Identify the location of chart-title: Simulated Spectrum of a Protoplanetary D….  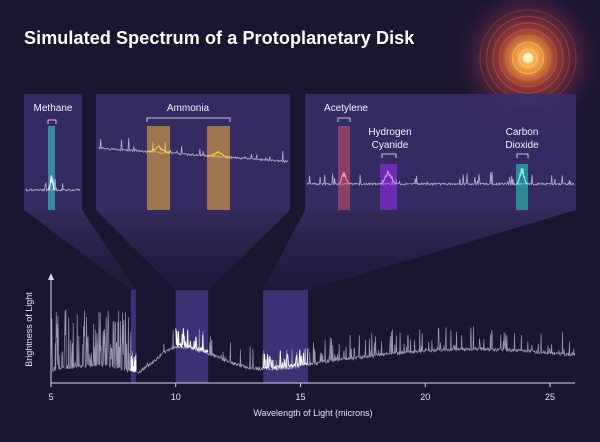
(219, 38).